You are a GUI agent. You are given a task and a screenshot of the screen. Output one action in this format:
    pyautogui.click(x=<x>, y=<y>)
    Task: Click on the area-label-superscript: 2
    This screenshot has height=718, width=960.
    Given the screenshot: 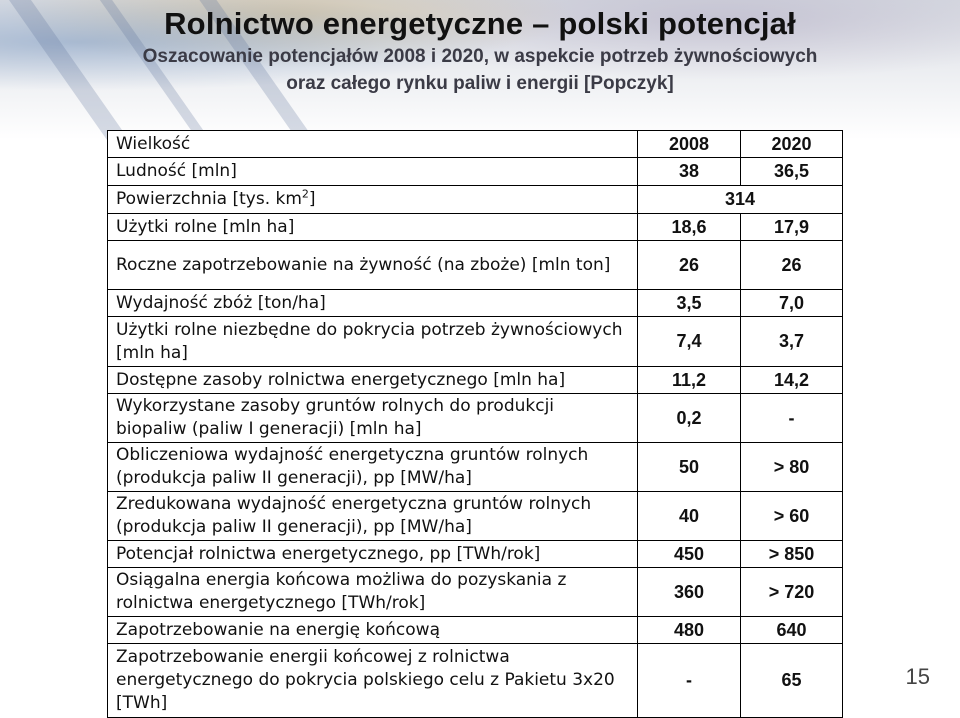 What is the action you would take?
    pyautogui.click(x=305, y=194)
    